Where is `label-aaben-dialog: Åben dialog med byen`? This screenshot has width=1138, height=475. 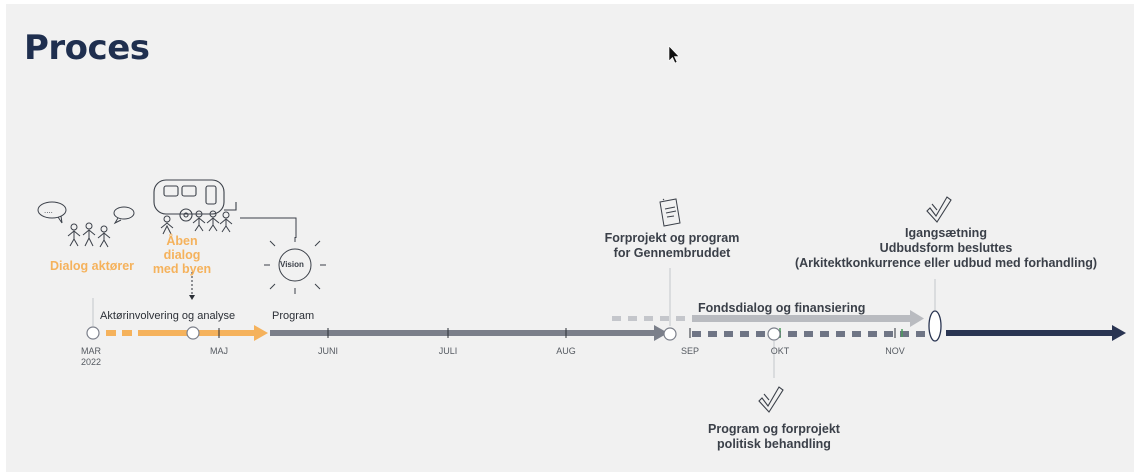
label-aaben-dialog: Åben dialog med byen is located at coordinates (182, 255).